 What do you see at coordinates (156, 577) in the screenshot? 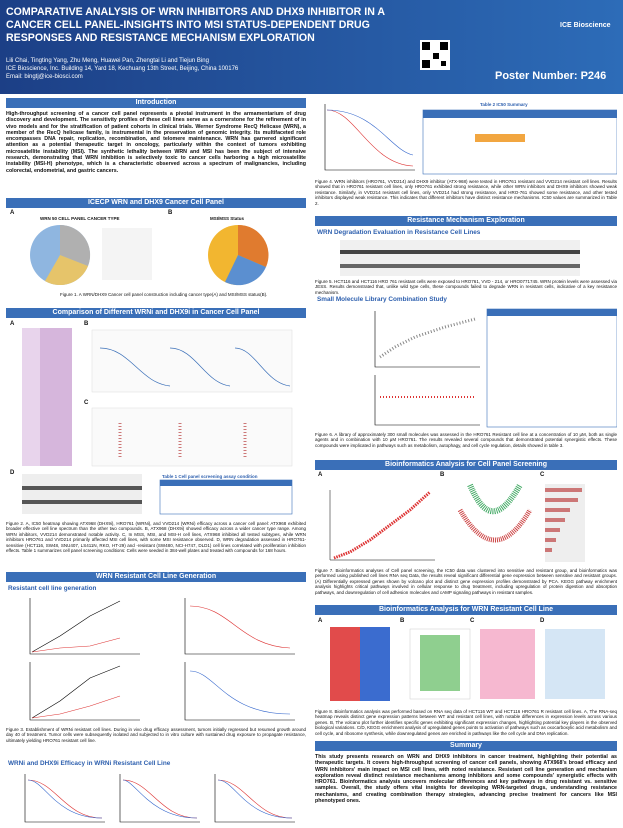
I see `section-heading: WRN Resistant Cell Line Generation` at bounding box center [156, 577].